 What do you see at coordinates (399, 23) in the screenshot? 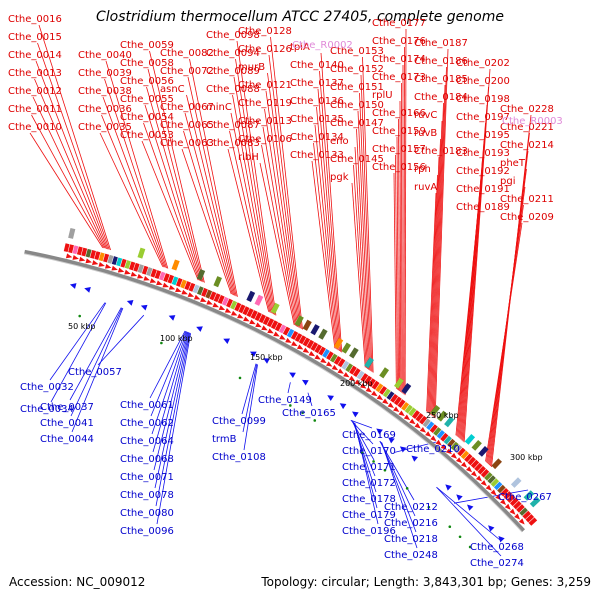
I see `forward-gene-label: Cthe_0177` at bounding box center [399, 23].